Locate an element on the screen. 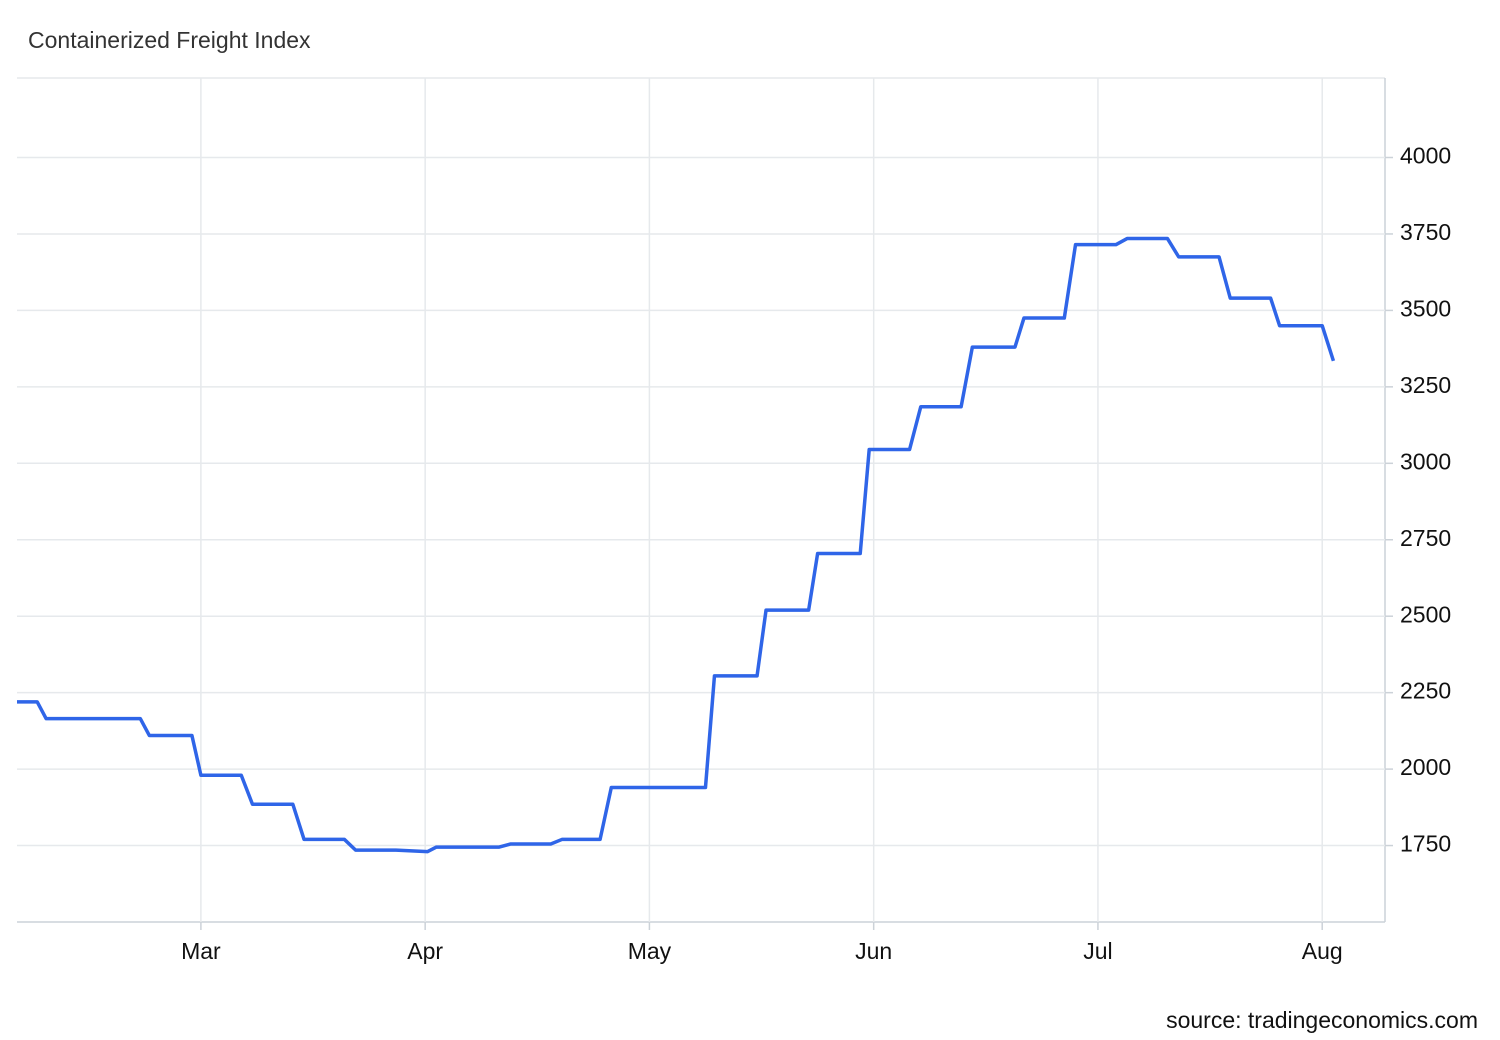  y-tick-label: 3000 is located at coordinates (1425, 461).